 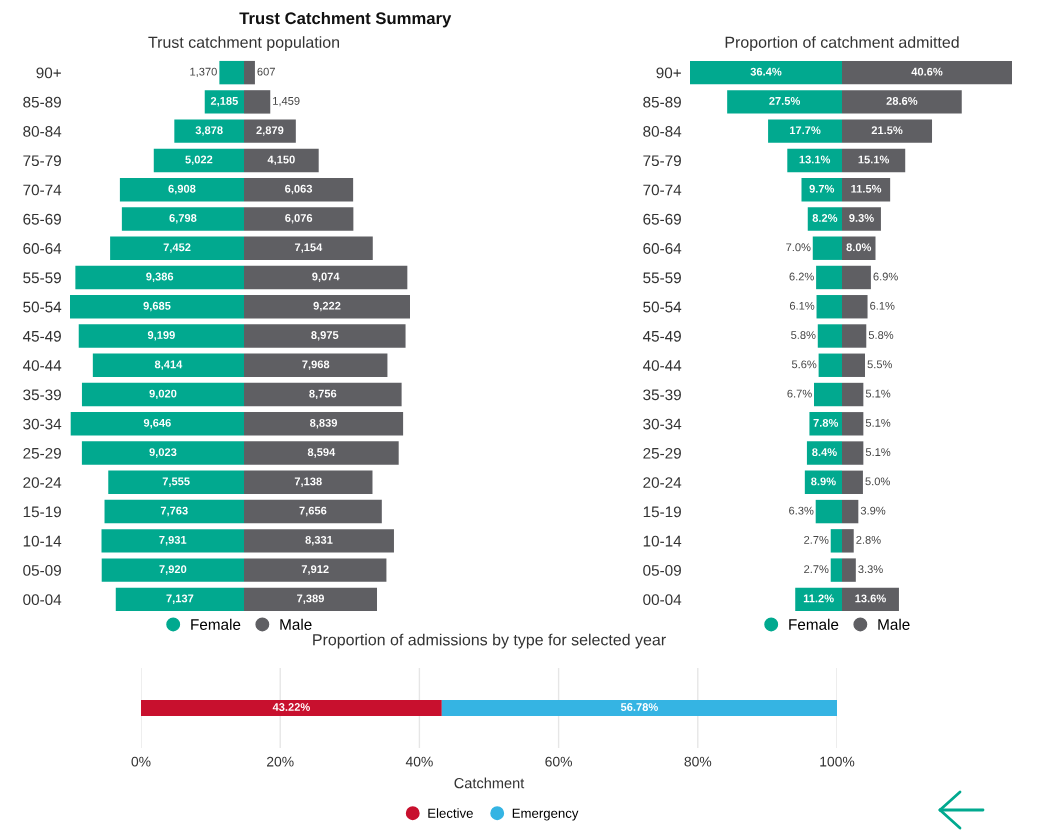 What do you see at coordinates (879, 364) in the screenshot?
I see `data-label: 5.5%` at bounding box center [879, 364].